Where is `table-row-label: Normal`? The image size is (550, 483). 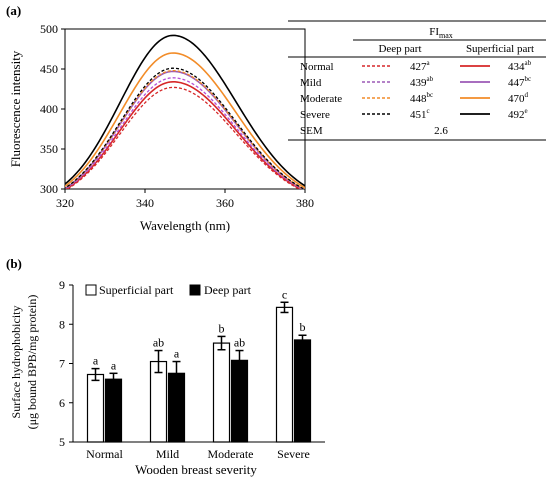 table-row-label: Normal is located at coordinates (317, 67).